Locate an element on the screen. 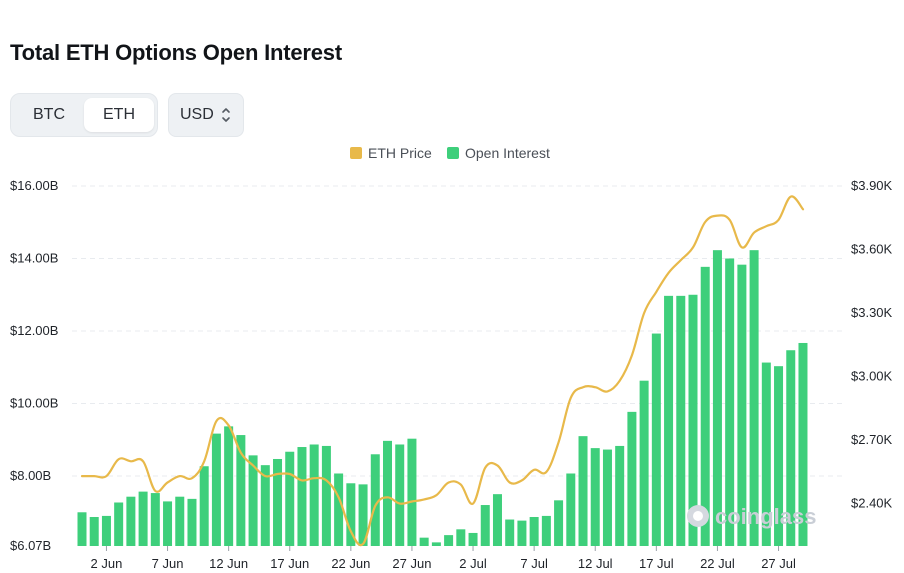 This screenshot has width=904, height=573. legend-swatch-oi is located at coordinates (453, 153).